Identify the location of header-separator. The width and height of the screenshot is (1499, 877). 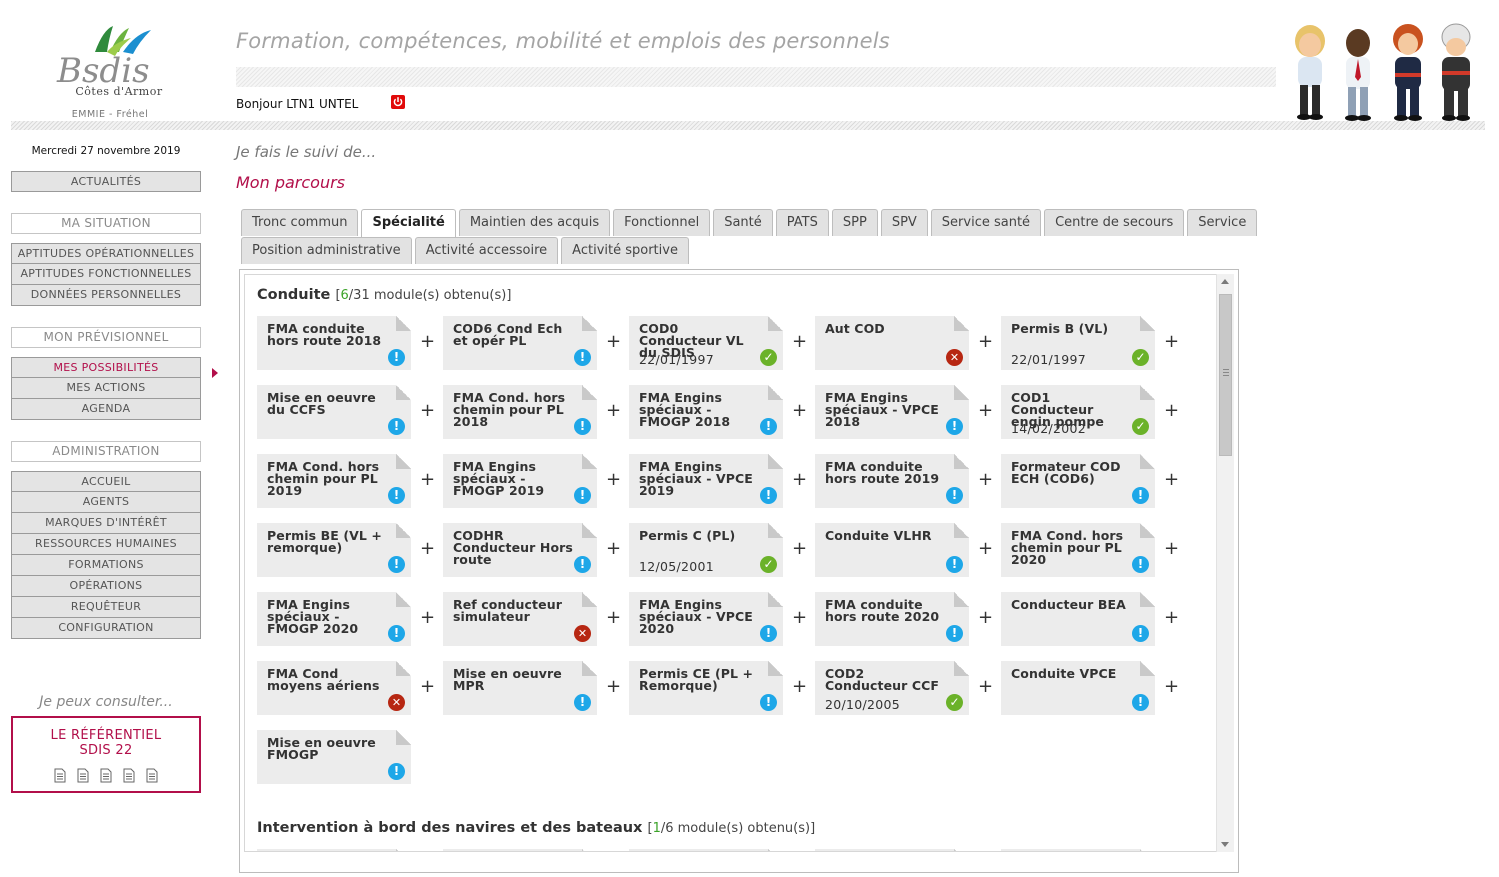
(748, 125).